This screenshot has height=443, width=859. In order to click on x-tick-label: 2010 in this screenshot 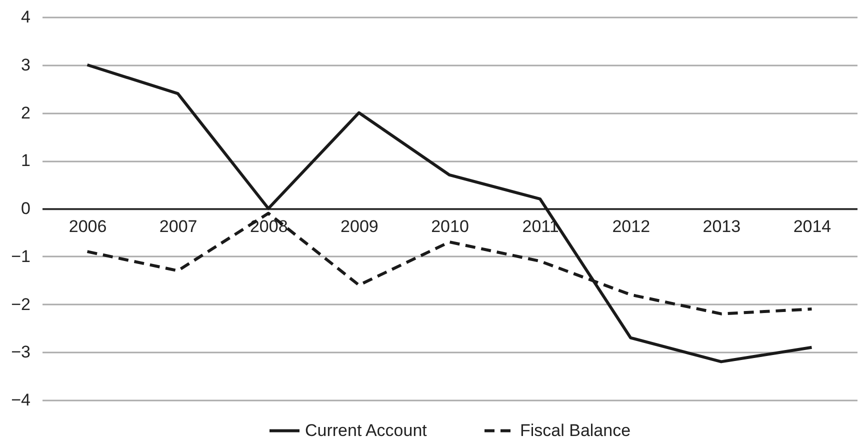, I will do `click(450, 226)`.